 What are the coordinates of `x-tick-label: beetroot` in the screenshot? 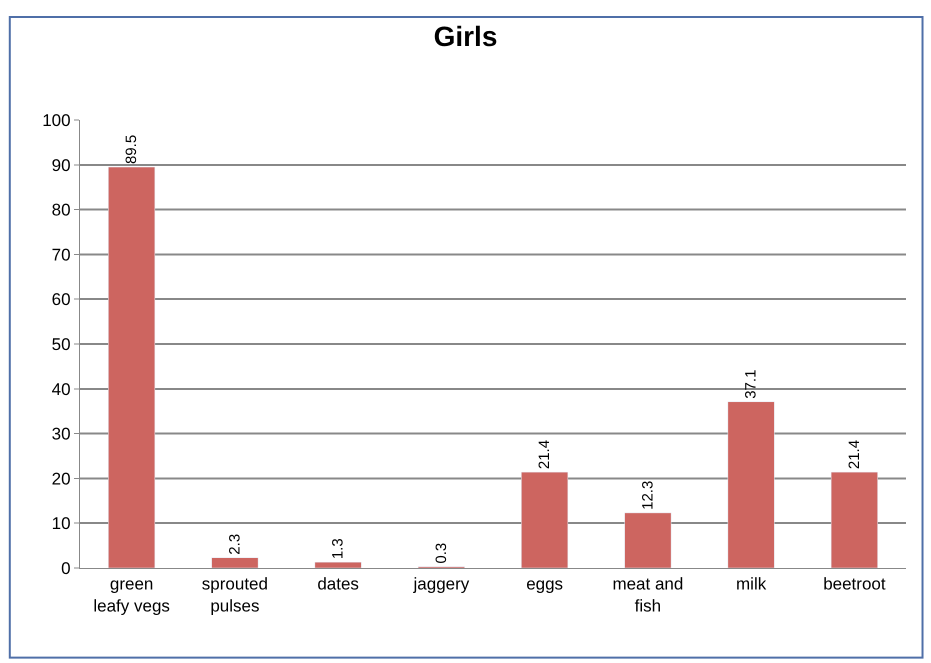 It's located at (854, 584).